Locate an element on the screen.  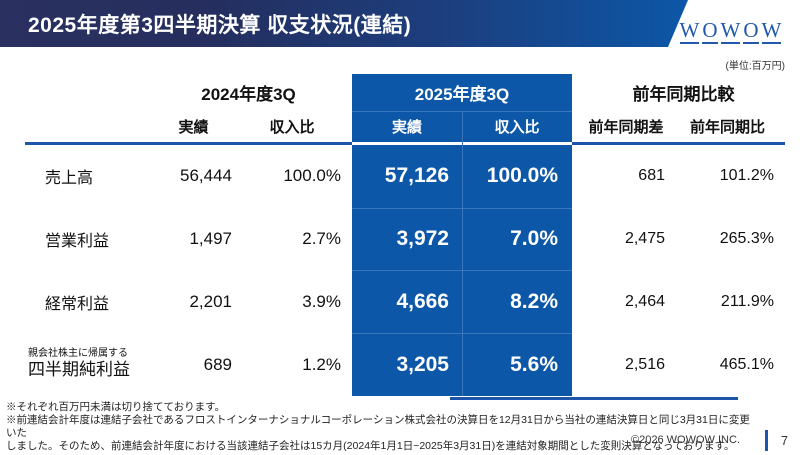
cell-net-actual-2024: 689 is located at coordinates (217, 364).